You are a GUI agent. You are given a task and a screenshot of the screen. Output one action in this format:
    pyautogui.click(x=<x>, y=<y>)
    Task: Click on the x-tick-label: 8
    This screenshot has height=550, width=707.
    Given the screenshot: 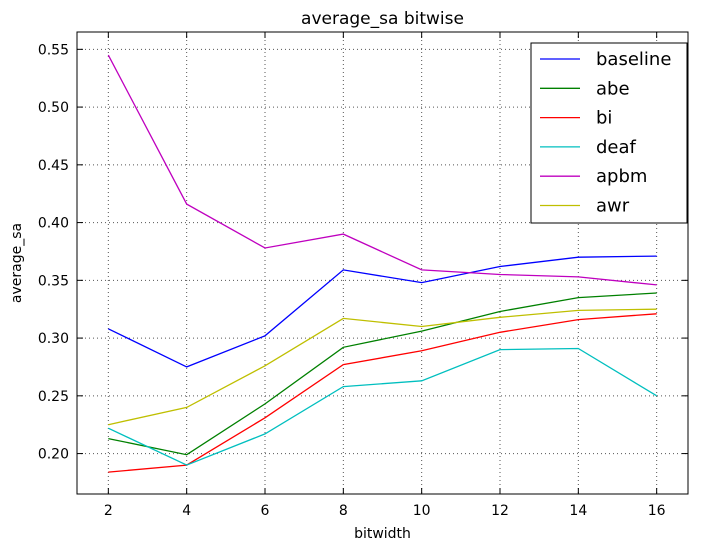 What is the action you would take?
    pyautogui.click(x=343, y=511)
    